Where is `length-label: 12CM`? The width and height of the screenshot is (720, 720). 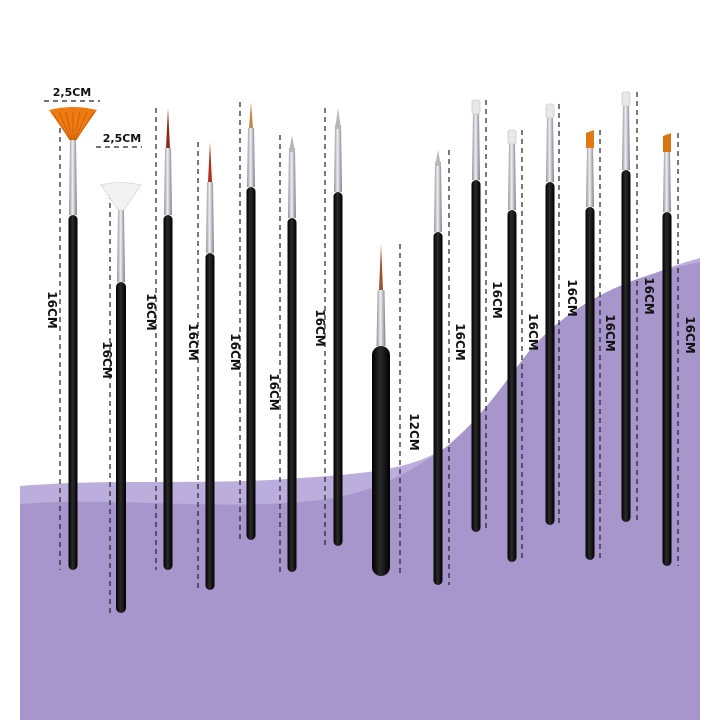 length-label: 12CM is located at coordinates (414, 431).